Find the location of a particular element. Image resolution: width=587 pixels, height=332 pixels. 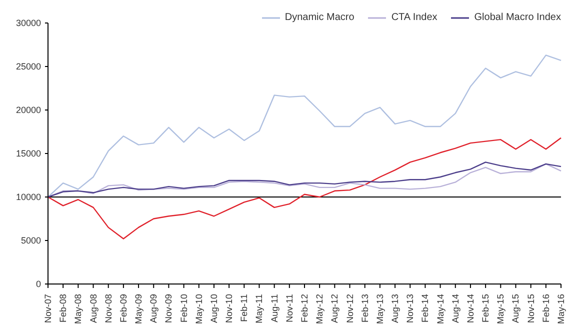

x-tick-label: May-14 is located at coordinates (440, 309).